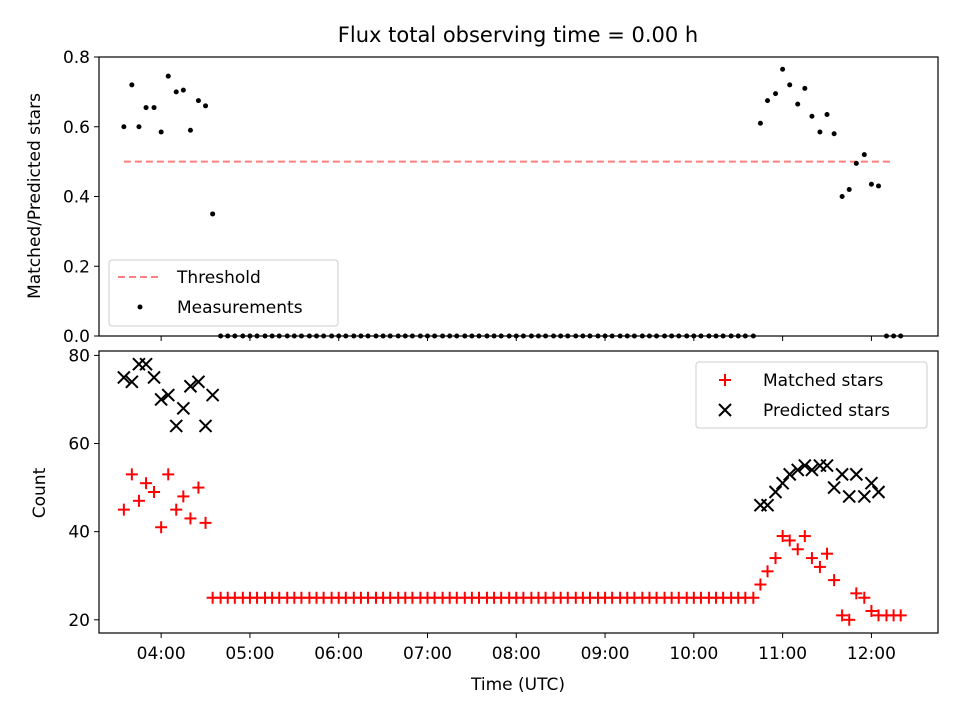 Image resolution: width=960 pixels, height=720 pixels. I want to click on bottom-y-tick-label: 20, so click(79, 621).